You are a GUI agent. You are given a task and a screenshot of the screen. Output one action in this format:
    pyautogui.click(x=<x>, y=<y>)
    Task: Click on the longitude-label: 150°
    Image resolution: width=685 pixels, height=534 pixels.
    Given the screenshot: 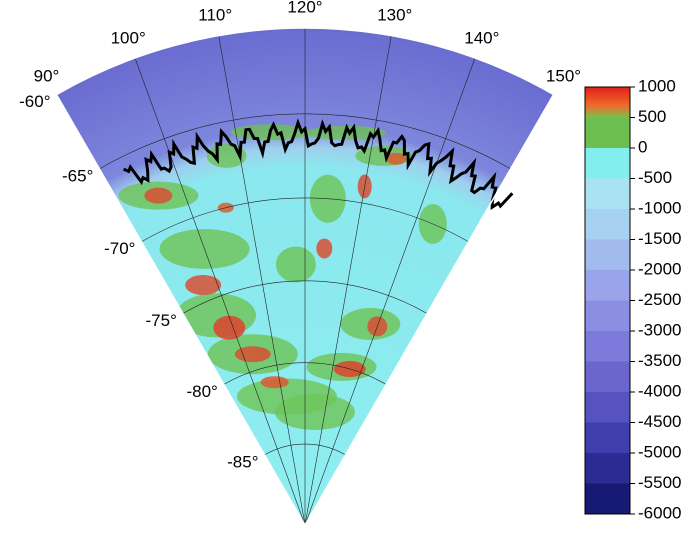 What is the action you would take?
    pyautogui.click(x=563, y=76)
    